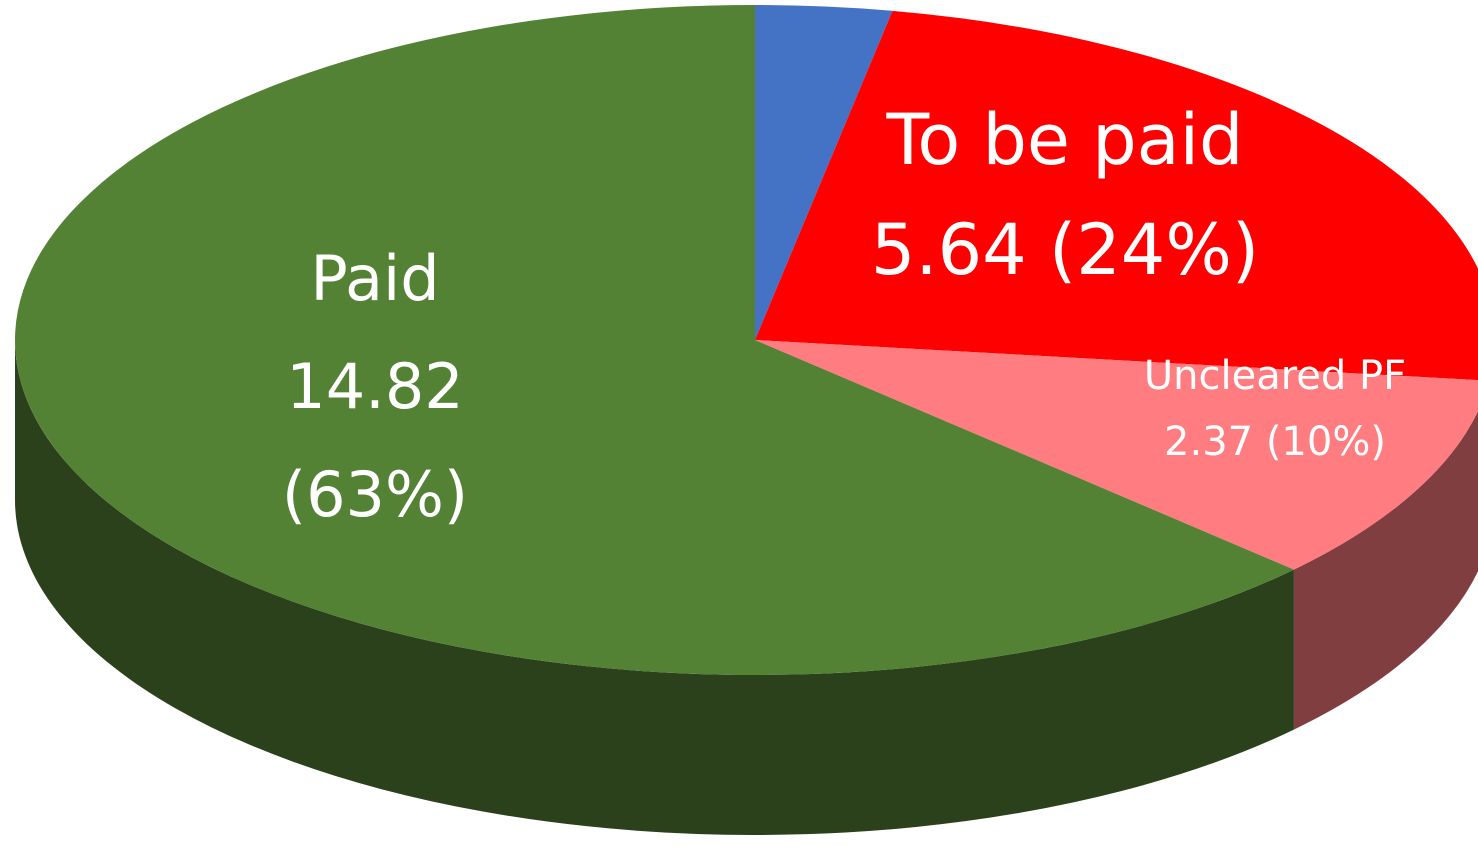 This screenshot has width=1478, height=866. Describe the element at coordinates (1065, 250) in the screenshot. I see `value-label: 5.64 (24%)` at that location.